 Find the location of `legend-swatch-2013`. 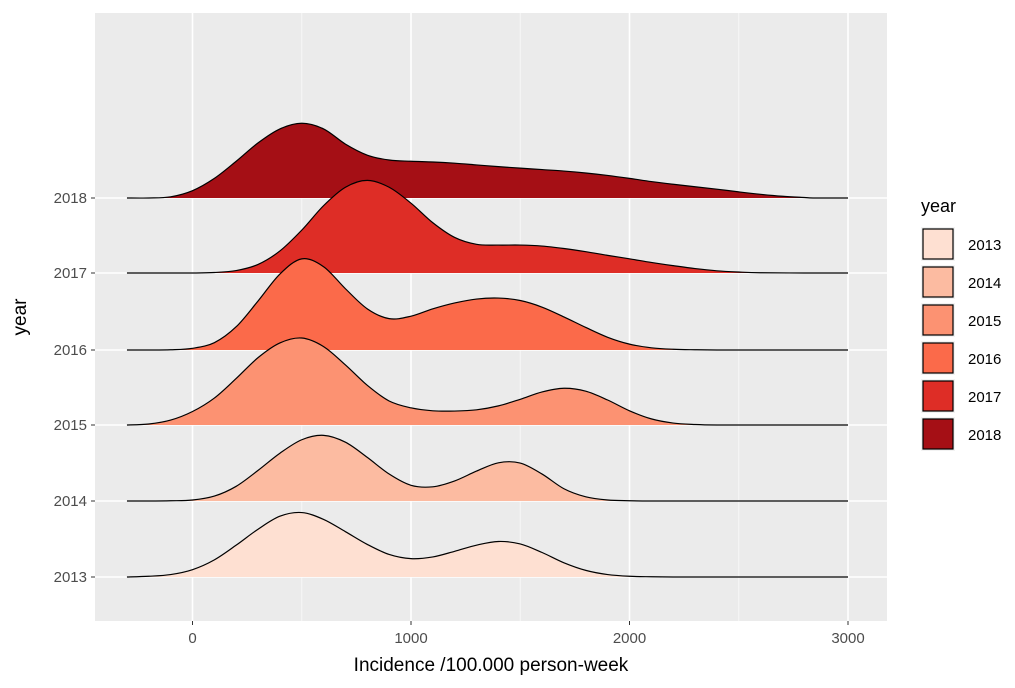

legend-swatch-2013 is located at coordinates (938, 244).